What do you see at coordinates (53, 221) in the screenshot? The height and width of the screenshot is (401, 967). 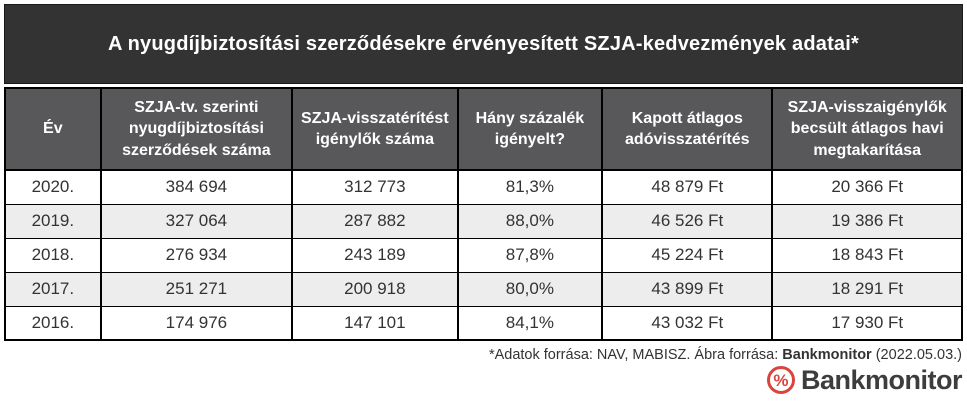 I see `table-cell: 2019.` at bounding box center [53, 221].